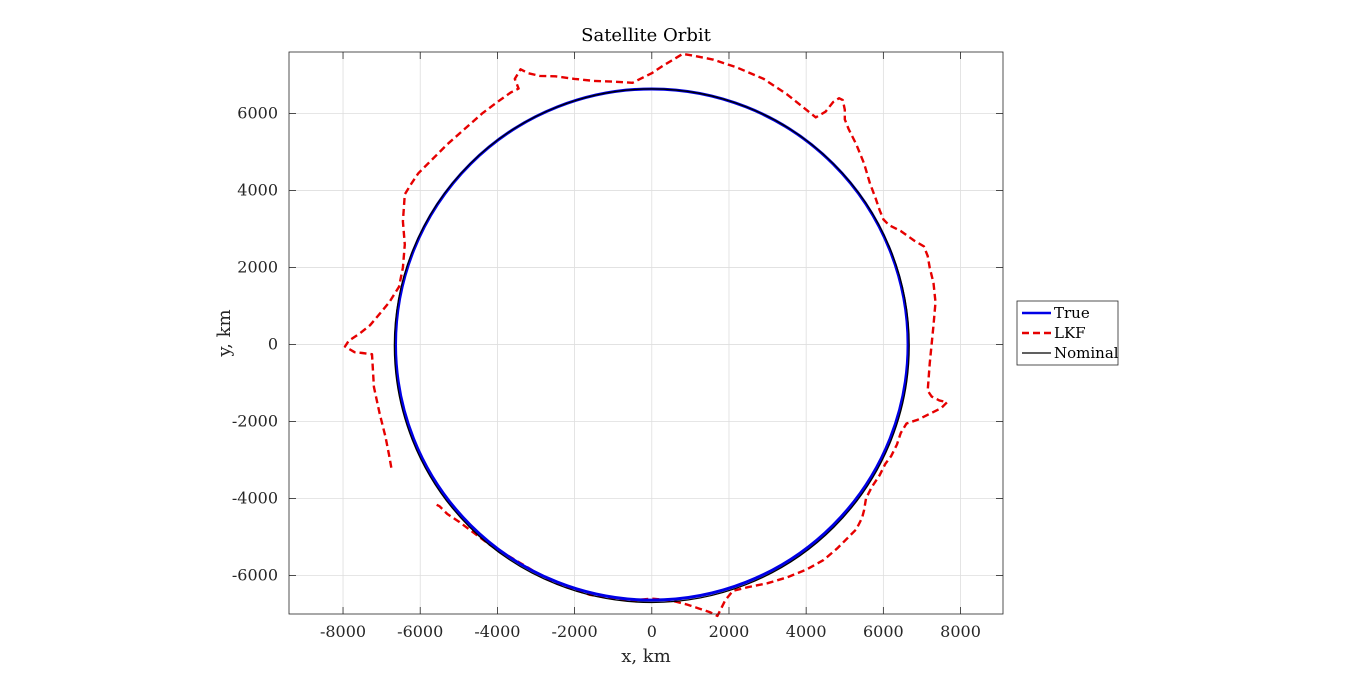 The height and width of the screenshot is (691, 1366). I want to click on x-tick-label: 0, so click(652, 631).